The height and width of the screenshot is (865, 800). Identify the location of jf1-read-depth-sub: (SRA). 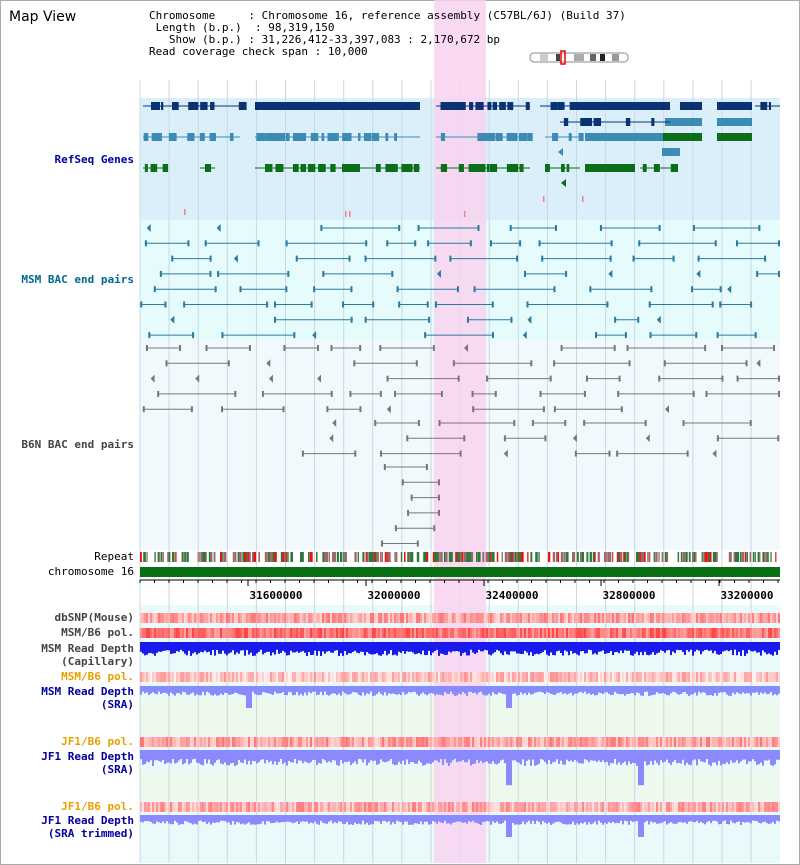
(117, 769).